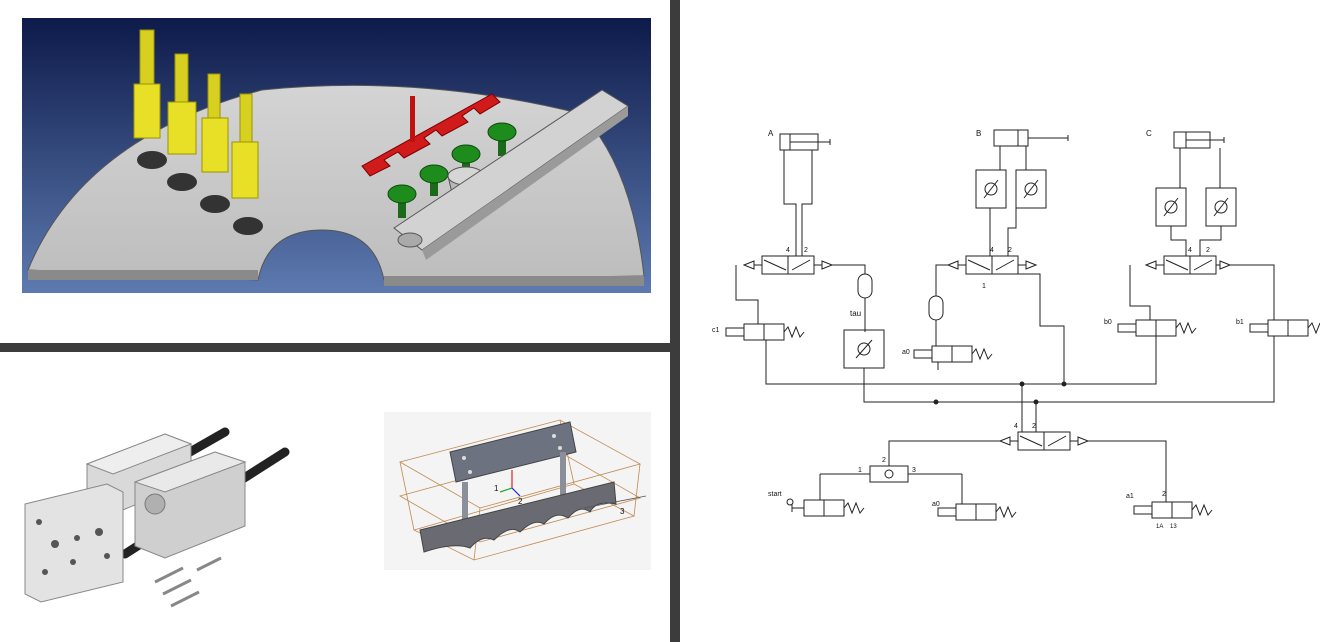 The width and height of the screenshot is (1332, 642). Describe the element at coordinates (825, 495) in the screenshot. I see `valve-start` at that location.